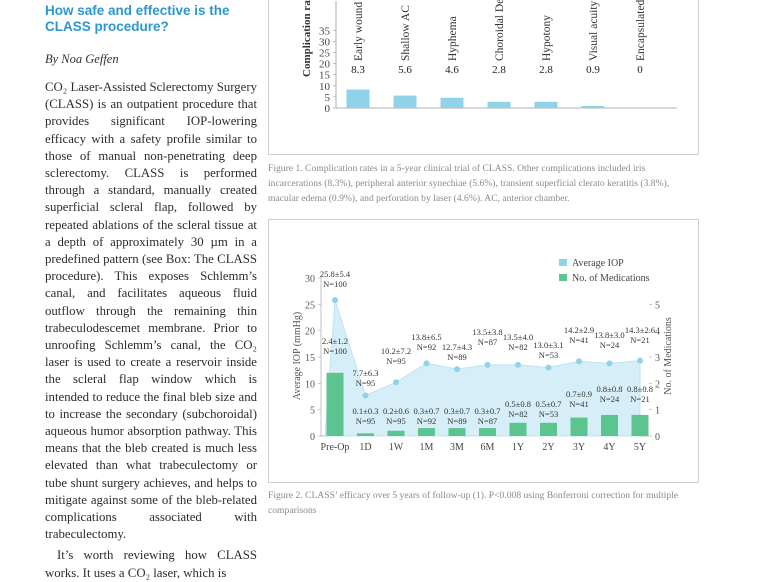 This screenshot has height=582, width=770. I want to click on category-label: 2Y, so click(548, 447).